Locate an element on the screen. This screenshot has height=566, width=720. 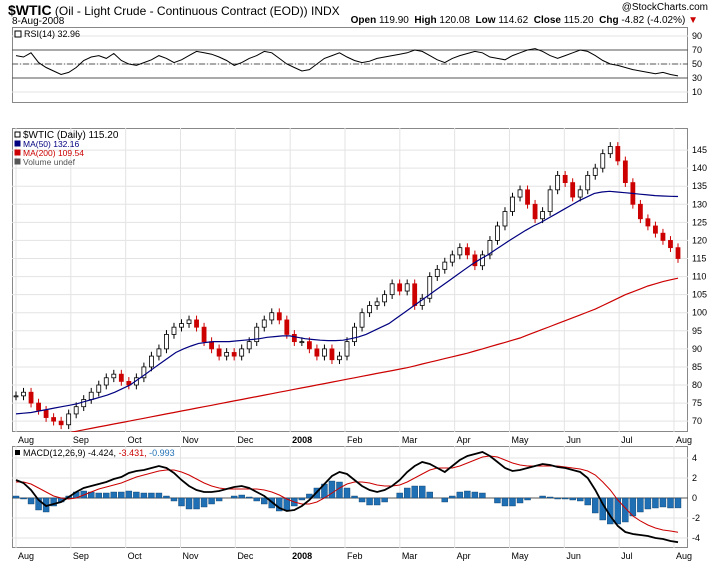
macd-tick-label: 0 is located at coordinates (694, 498).